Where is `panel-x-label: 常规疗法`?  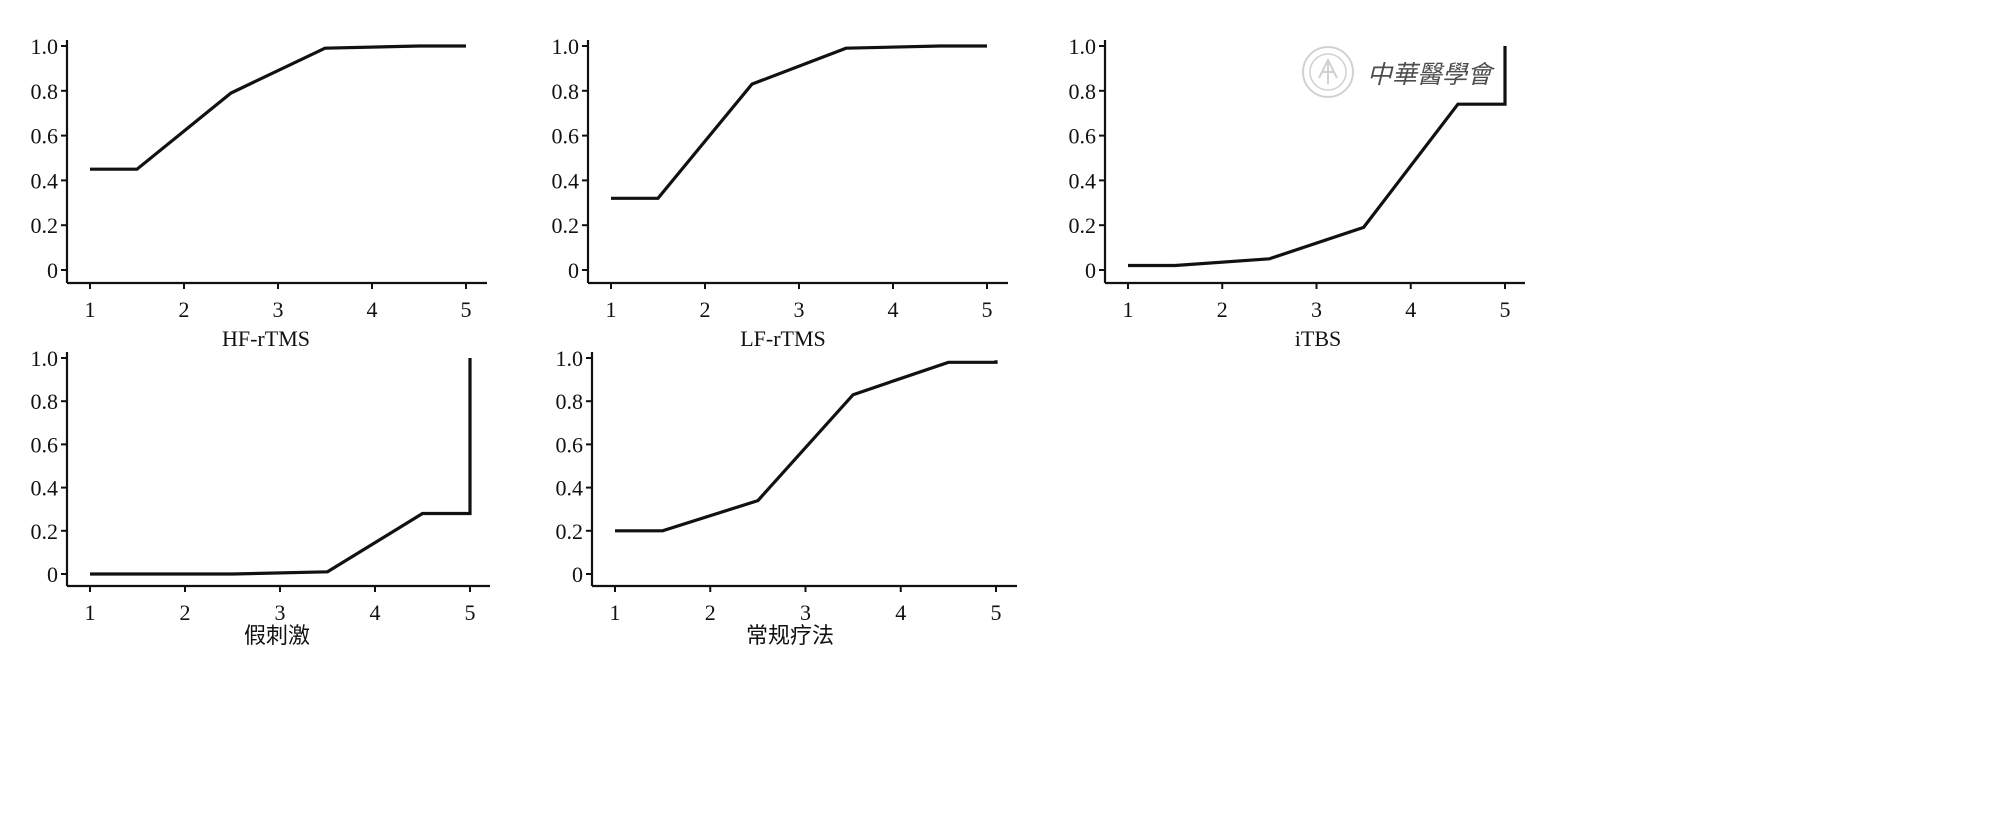 panel-x-label: 常规疗法 is located at coordinates (790, 635).